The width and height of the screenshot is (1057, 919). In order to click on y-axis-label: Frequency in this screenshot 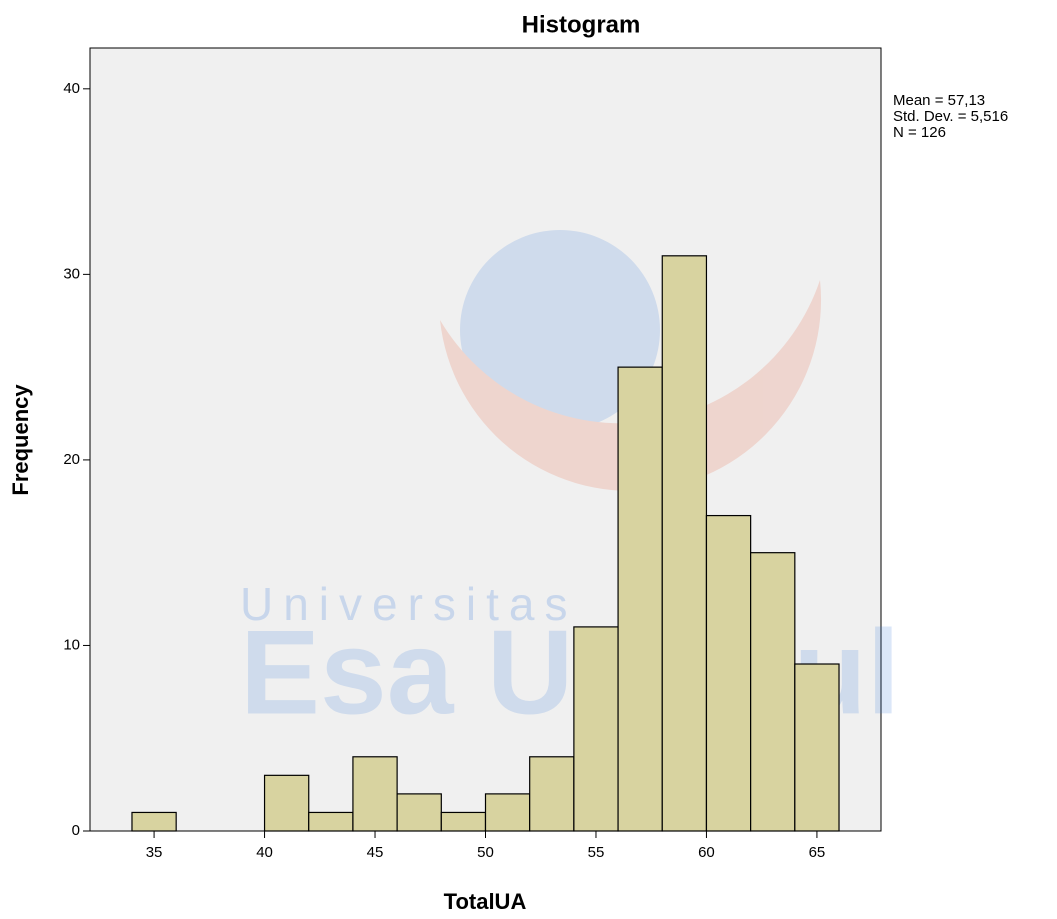, I will do `click(20, 440)`.